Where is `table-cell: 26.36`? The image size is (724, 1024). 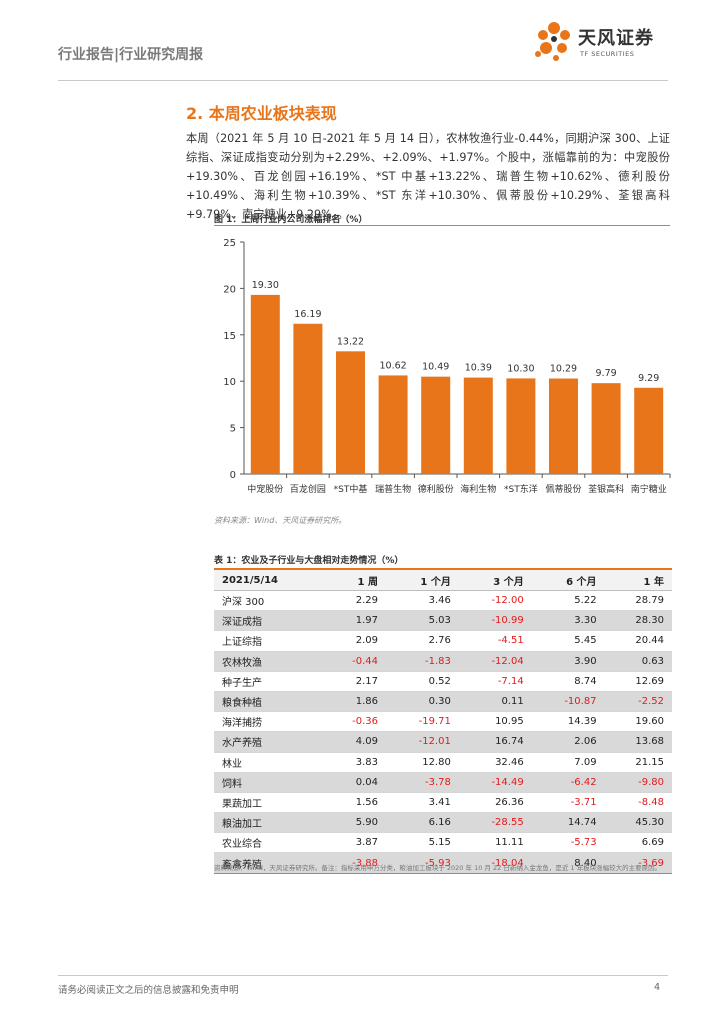 table-cell: 26.36 is located at coordinates (495, 803).